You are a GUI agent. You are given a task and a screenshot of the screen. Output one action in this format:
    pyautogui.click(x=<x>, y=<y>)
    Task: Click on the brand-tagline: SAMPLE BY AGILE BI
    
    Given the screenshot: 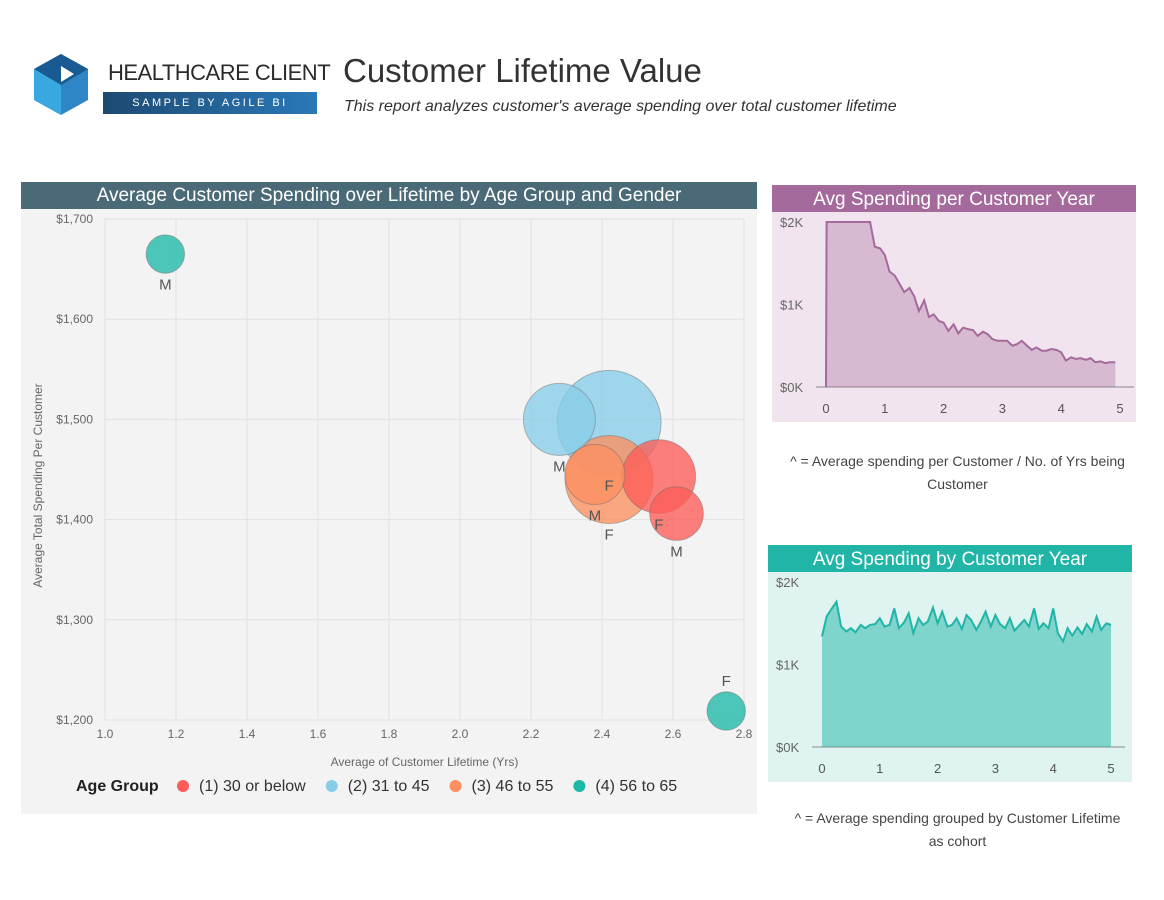 What is the action you would take?
    pyautogui.click(x=210, y=103)
    